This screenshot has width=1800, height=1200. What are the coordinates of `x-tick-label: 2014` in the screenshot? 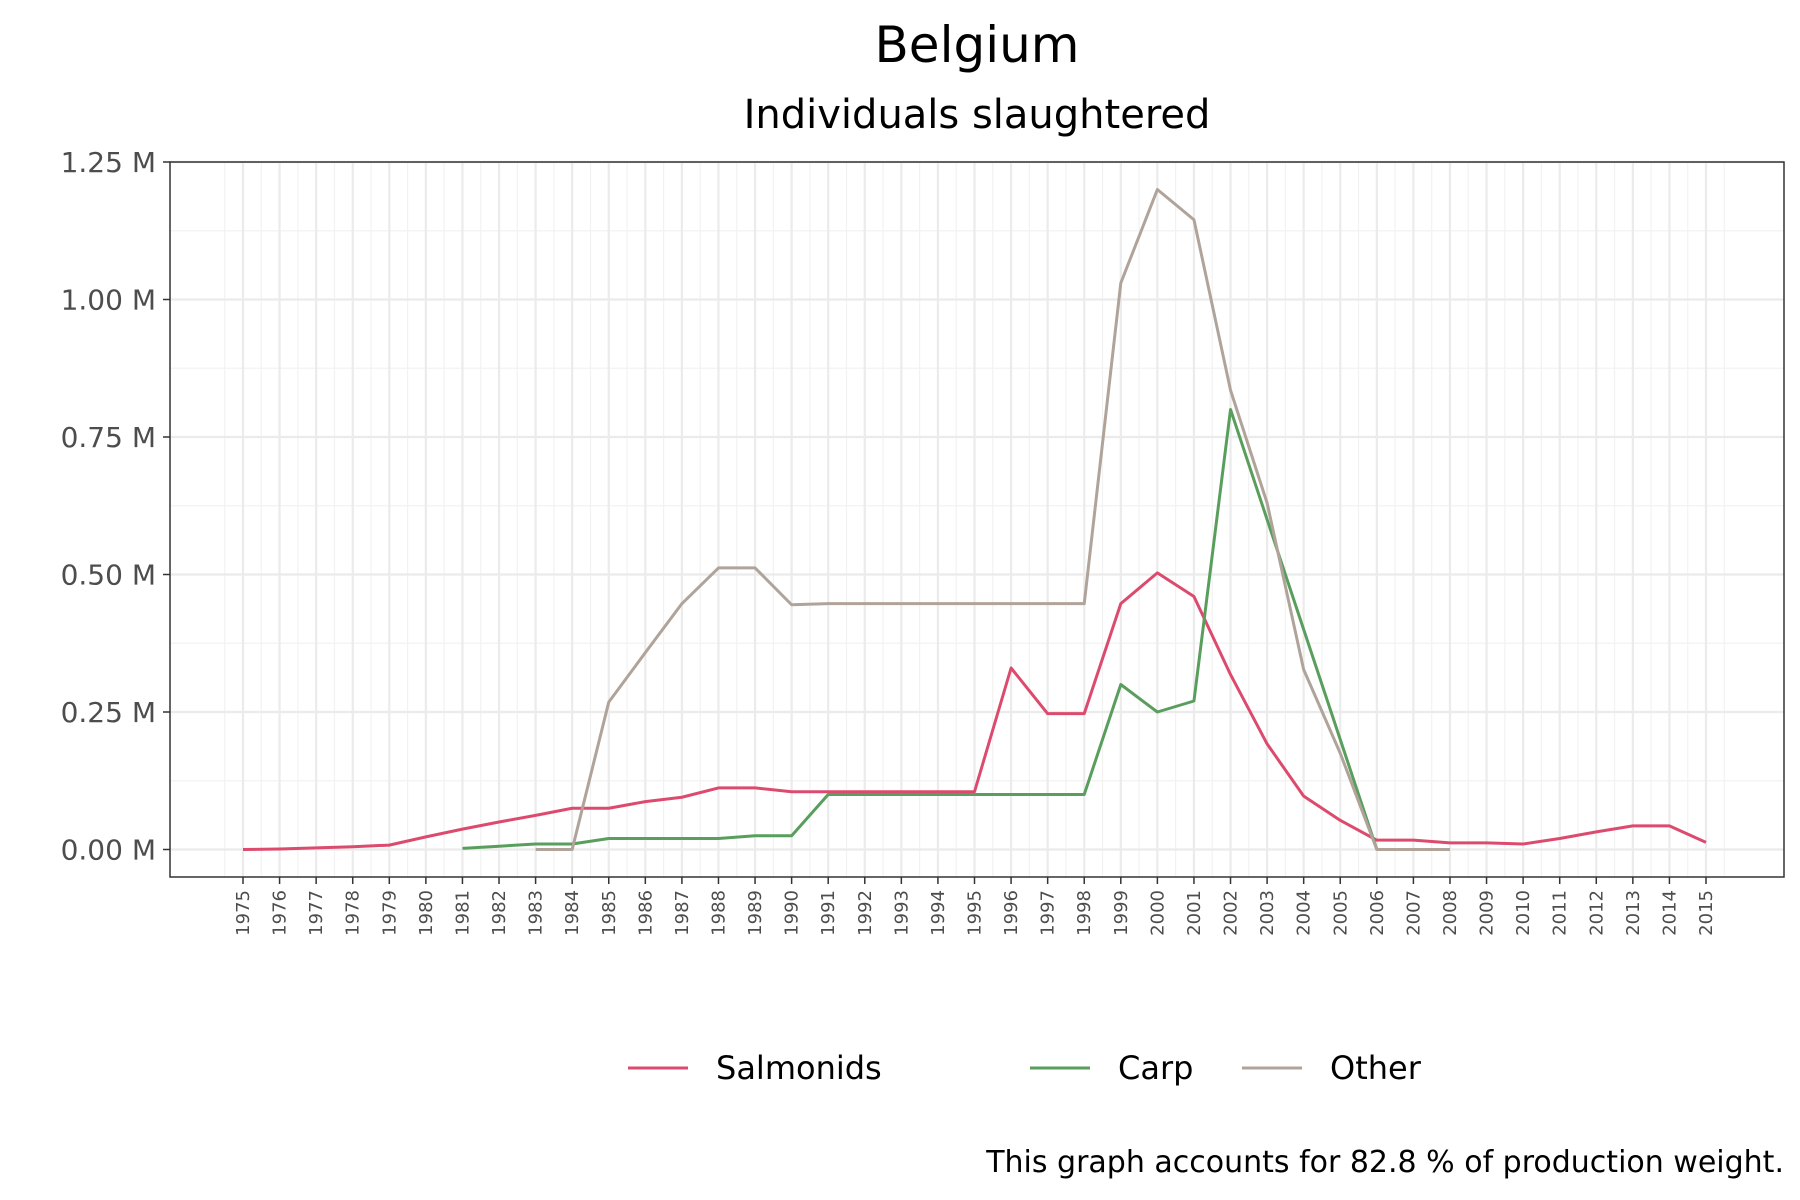 It's located at (1669, 913).